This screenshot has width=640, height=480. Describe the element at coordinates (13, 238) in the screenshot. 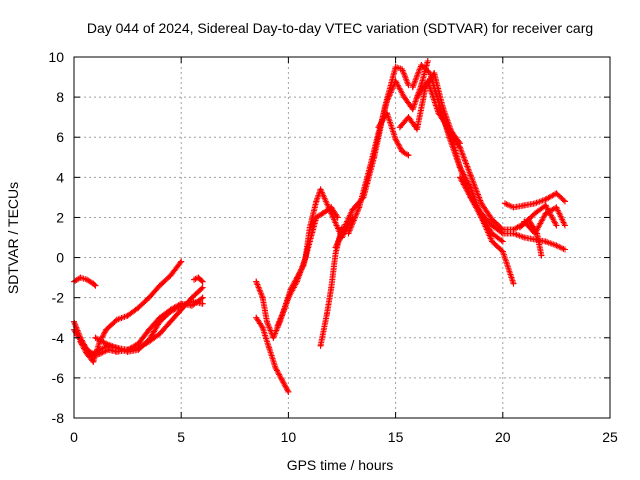

I see `y-axis-label: SDTVAR / TECUs` at that location.